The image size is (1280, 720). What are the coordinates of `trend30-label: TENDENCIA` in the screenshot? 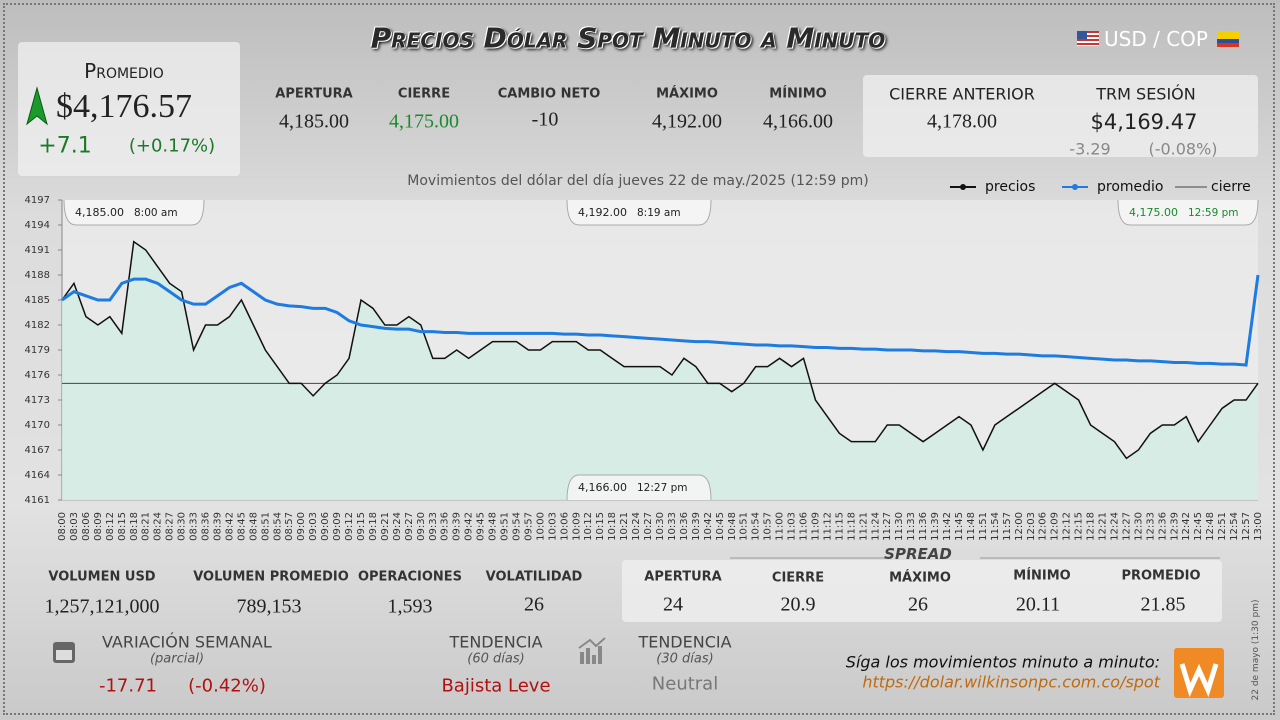 It's located at (685, 642).